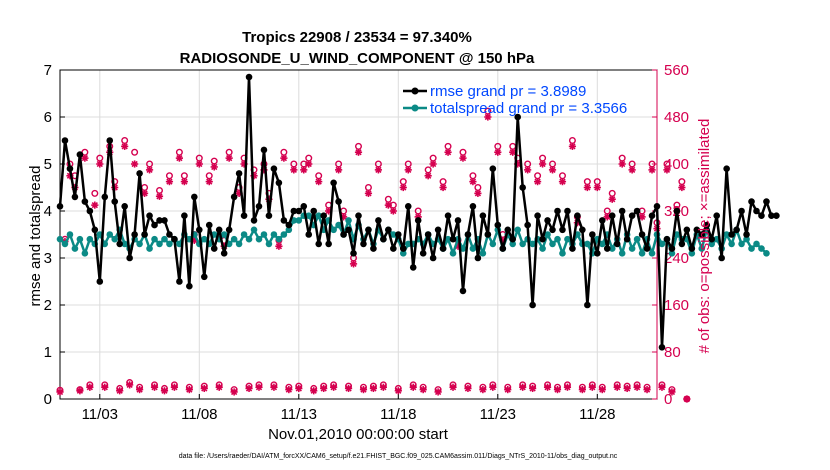  Describe the element at coordinates (48, 399) in the screenshot. I see `y-tick-label: 0` at that location.